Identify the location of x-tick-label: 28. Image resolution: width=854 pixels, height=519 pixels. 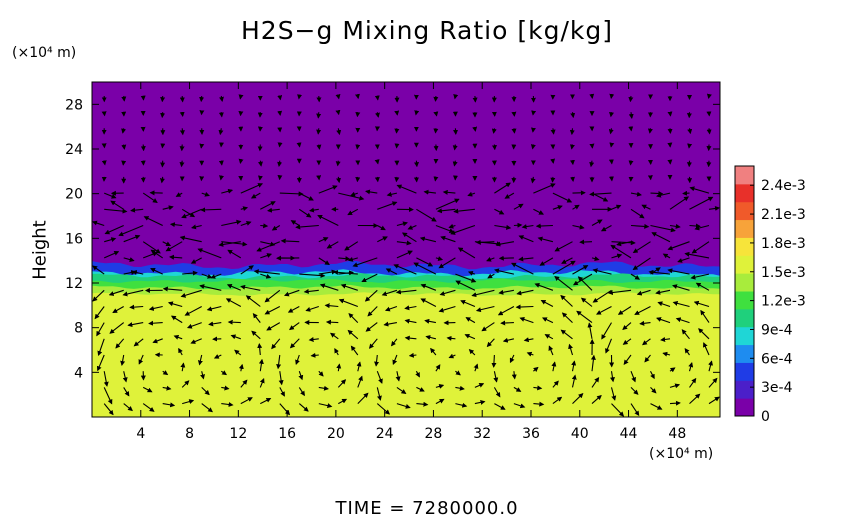
(434, 434).